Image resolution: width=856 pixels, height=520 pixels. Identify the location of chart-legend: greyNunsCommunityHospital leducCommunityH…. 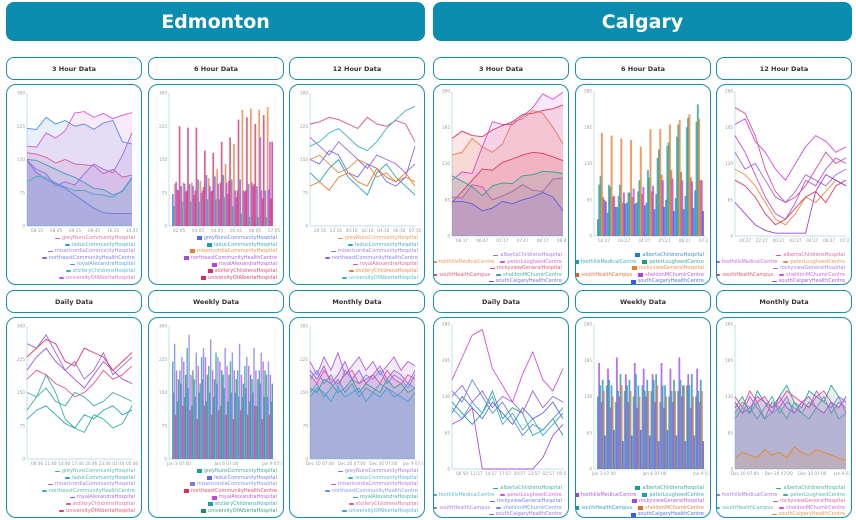
(73, 491).